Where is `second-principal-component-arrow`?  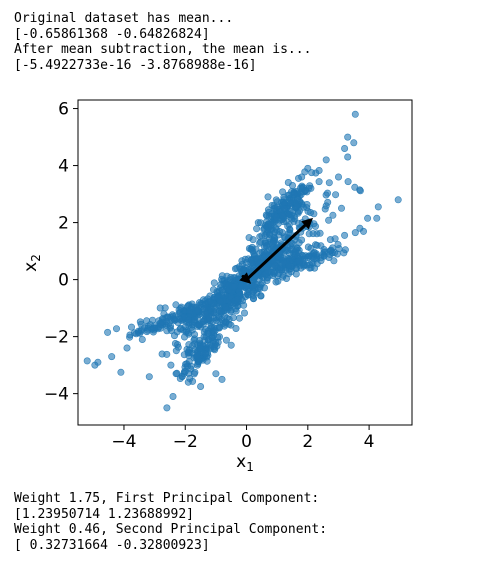 second-principal-component-arrow is located at coordinates (245, 278).